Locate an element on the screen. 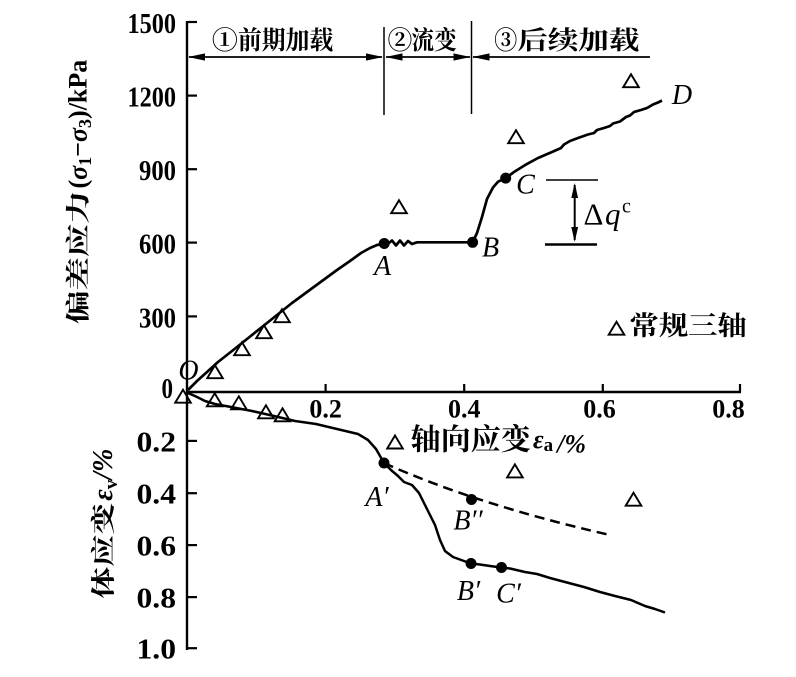 This screenshot has height=677, width=796. svg-text: B′ is located at coordinates (469, 591).